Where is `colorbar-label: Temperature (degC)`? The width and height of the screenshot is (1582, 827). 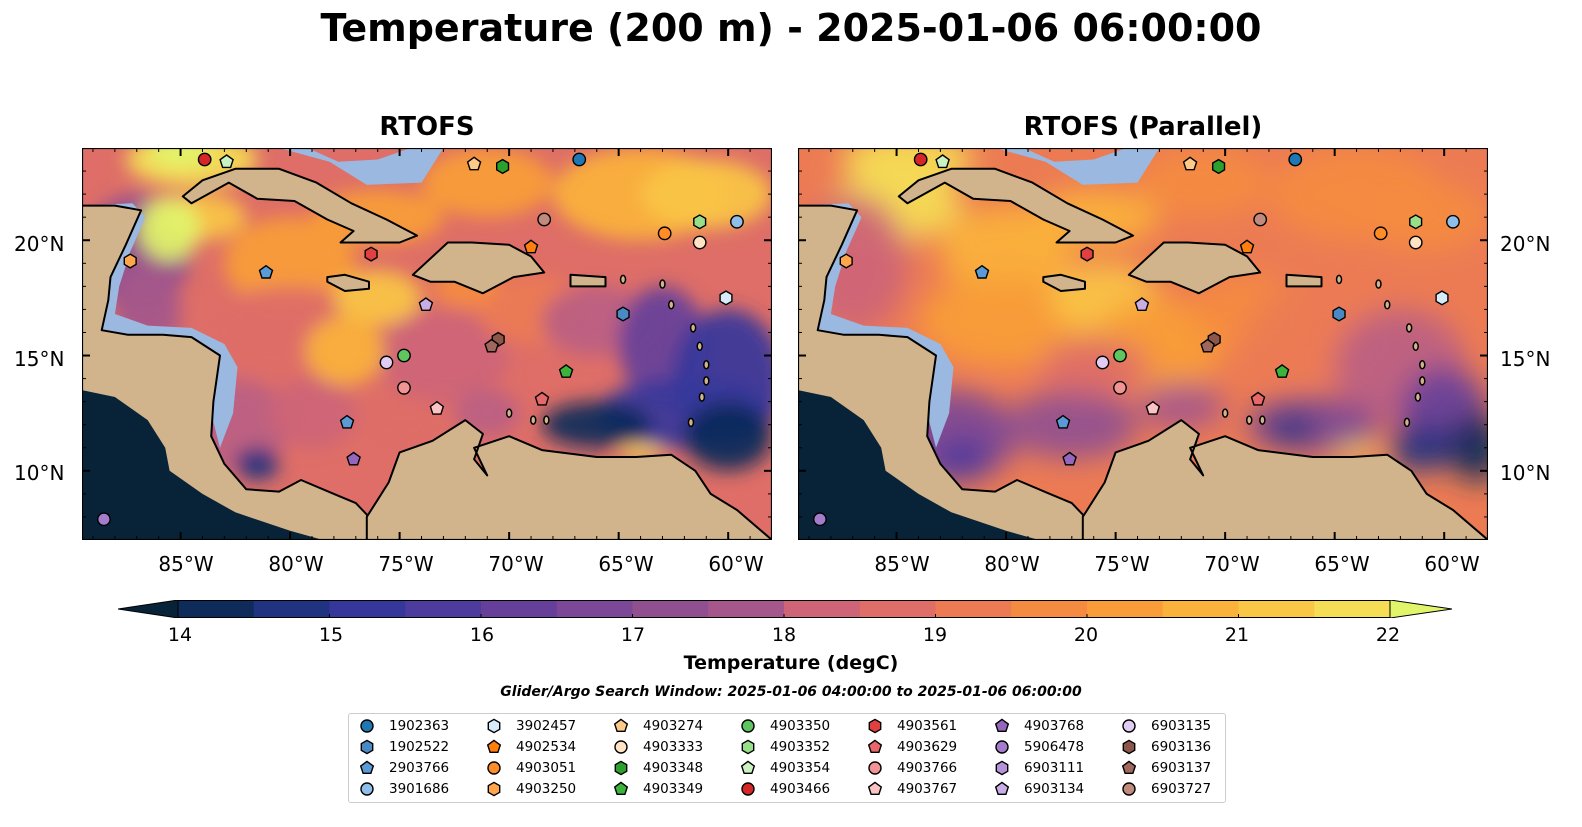
colorbar-label: Temperature (degC) is located at coordinates (791, 663).